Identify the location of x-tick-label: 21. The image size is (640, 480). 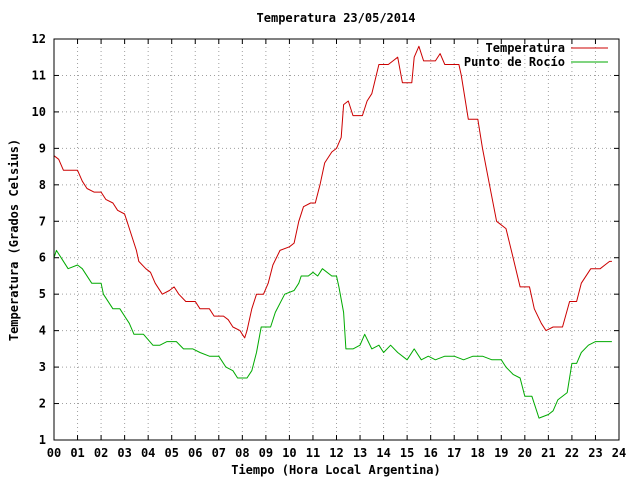
(548, 453).